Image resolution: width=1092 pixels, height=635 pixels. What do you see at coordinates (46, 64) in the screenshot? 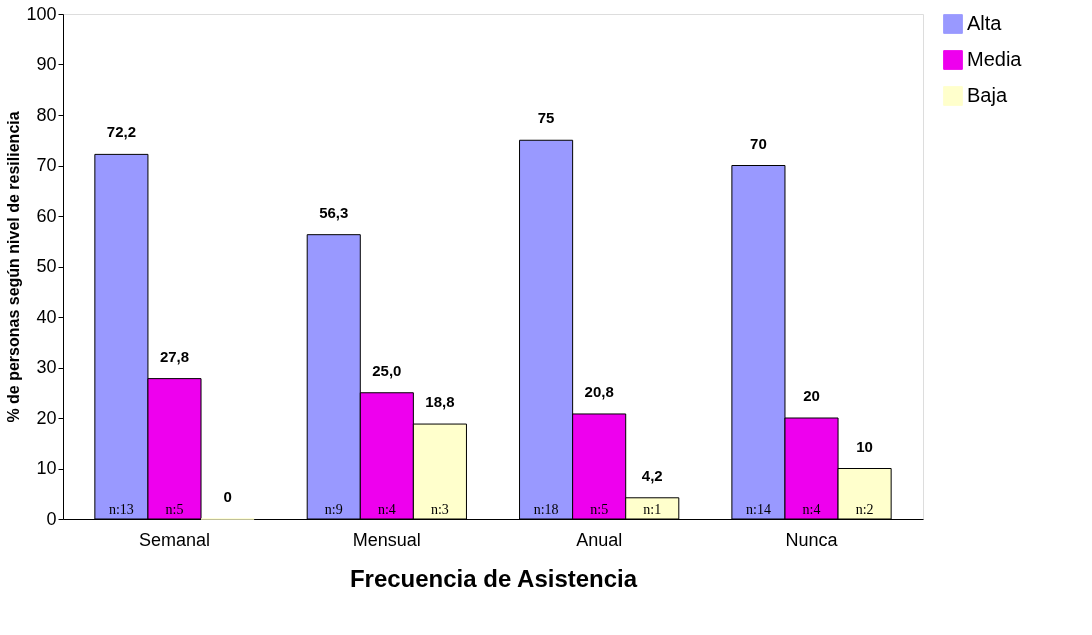
I see `y-tick-label: 90` at bounding box center [46, 64].